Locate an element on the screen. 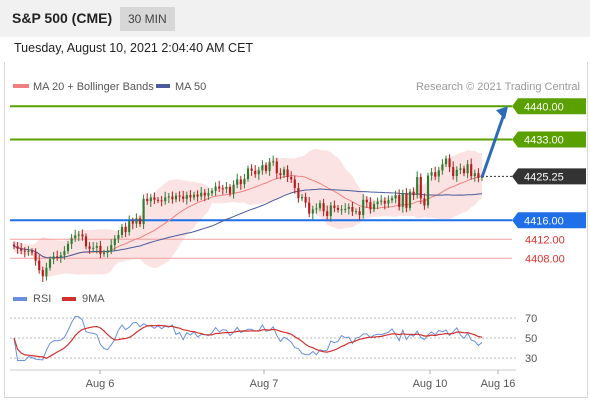 The image size is (590, 400). timestamp: Tuesday, August 10, 2021 2:04:40 AM CET is located at coordinates (134, 48).